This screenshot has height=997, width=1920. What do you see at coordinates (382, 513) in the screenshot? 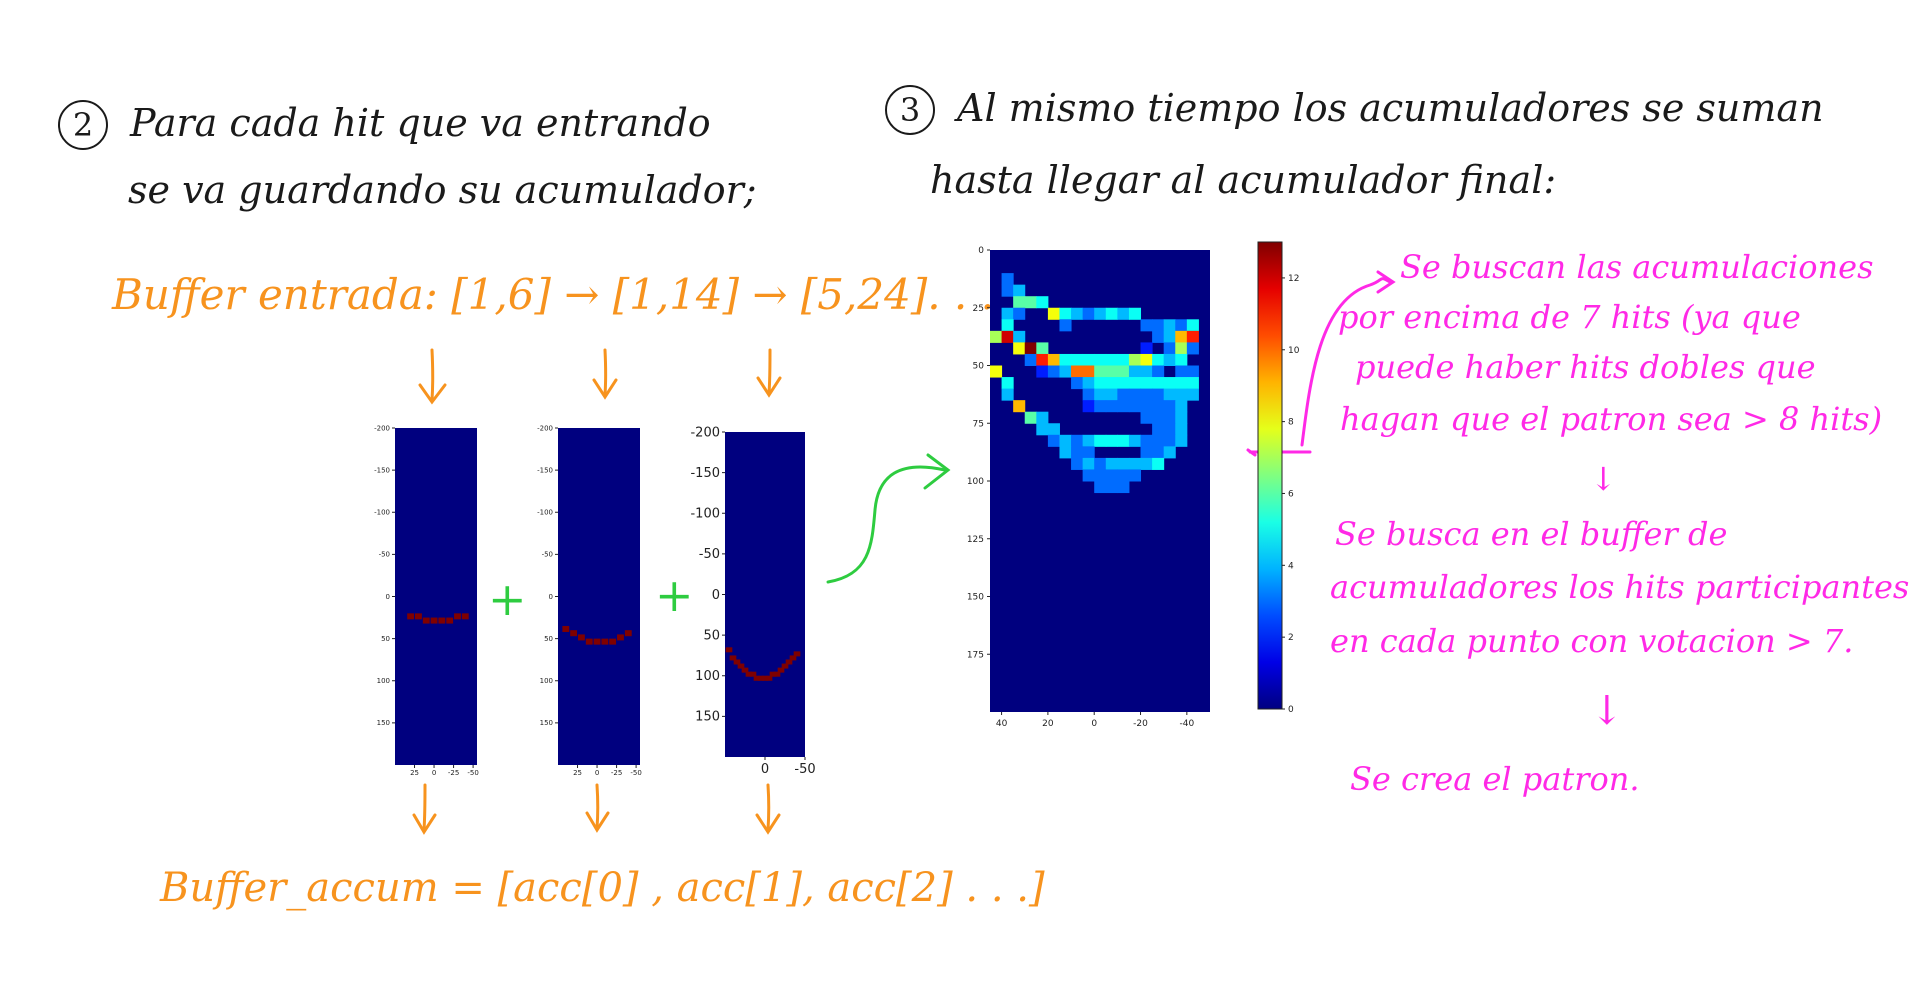
I see `y-tick-label: -100` at bounding box center [382, 513].